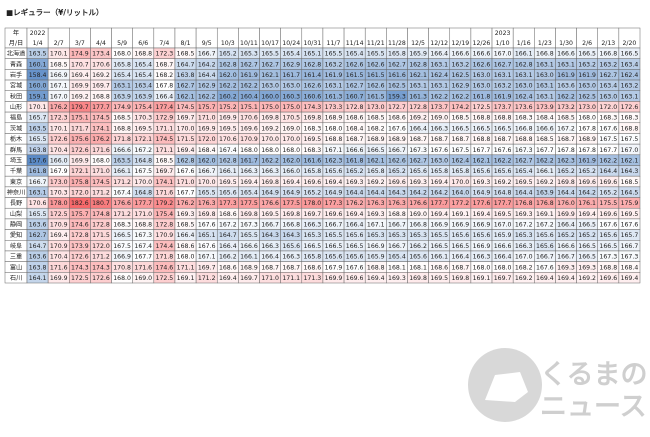  What do you see at coordinates (593, 375) in the screenshot?
I see `watermark-text: くるまの` at bounding box center [593, 375].